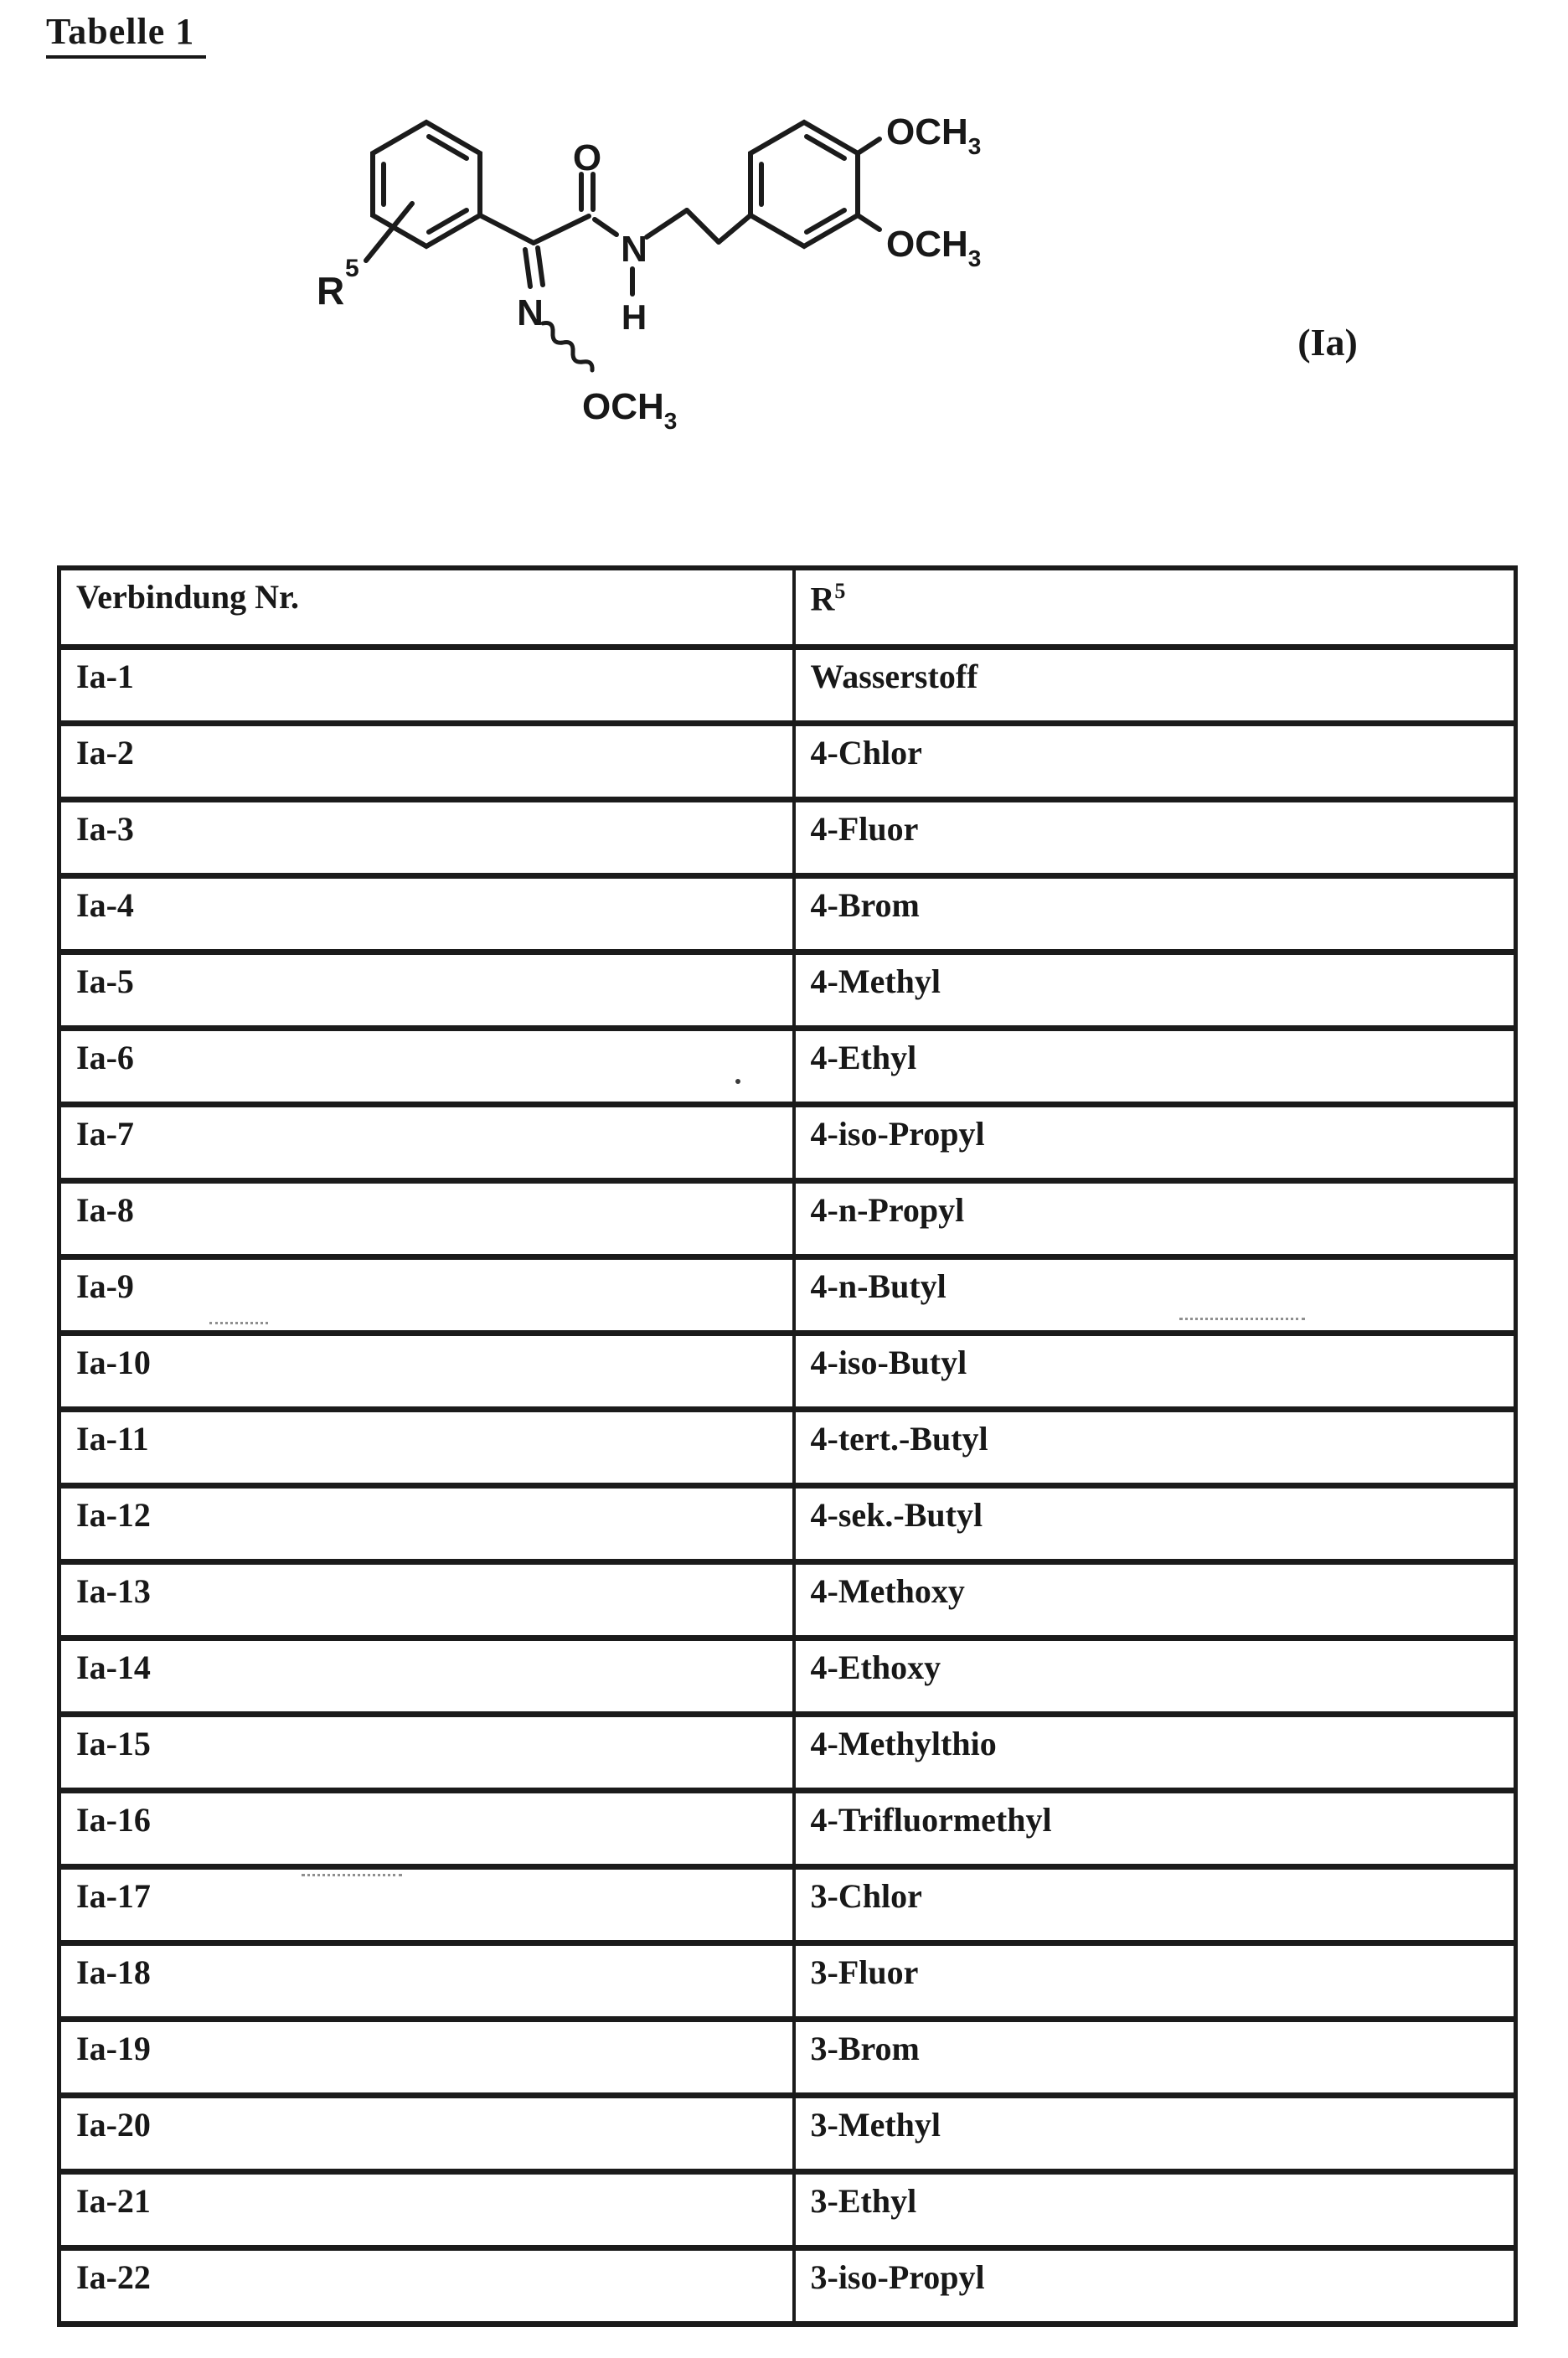  Describe the element at coordinates (427, 607) in the screenshot. I see `header-verbindung-nr: Verbindung Nr.` at that location.